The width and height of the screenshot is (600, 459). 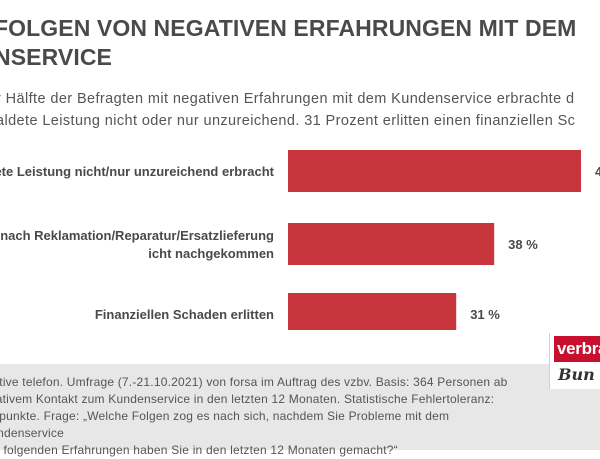 I want to click on category-label-3: Finanziellen Schaden erlitten, so click(x=184, y=314).